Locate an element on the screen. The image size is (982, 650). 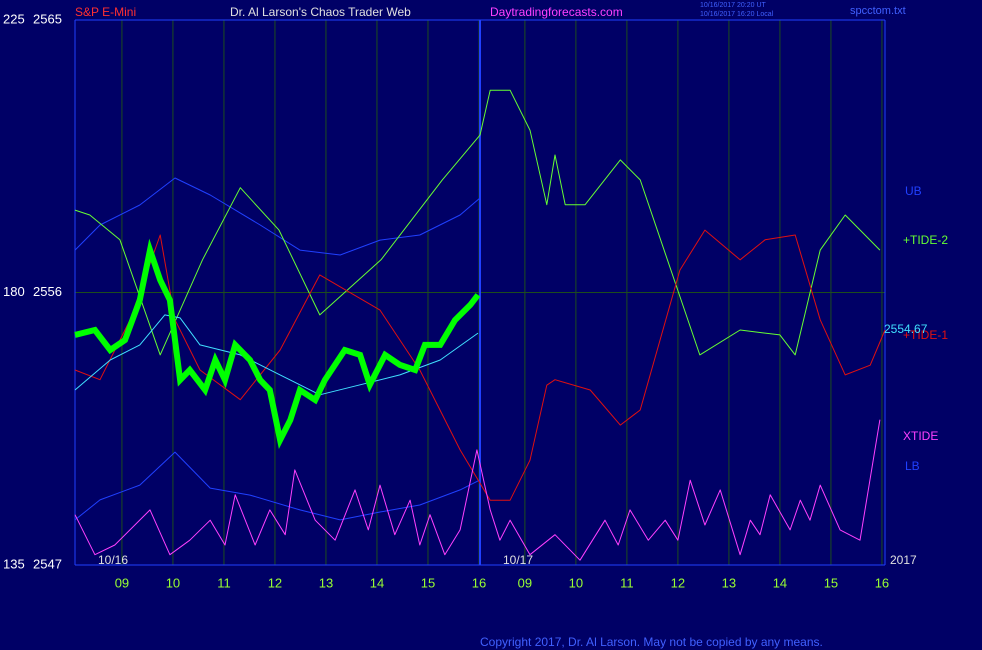
timestamp: 10/16/2017 20:20 UT is located at coordinates (733, 5).